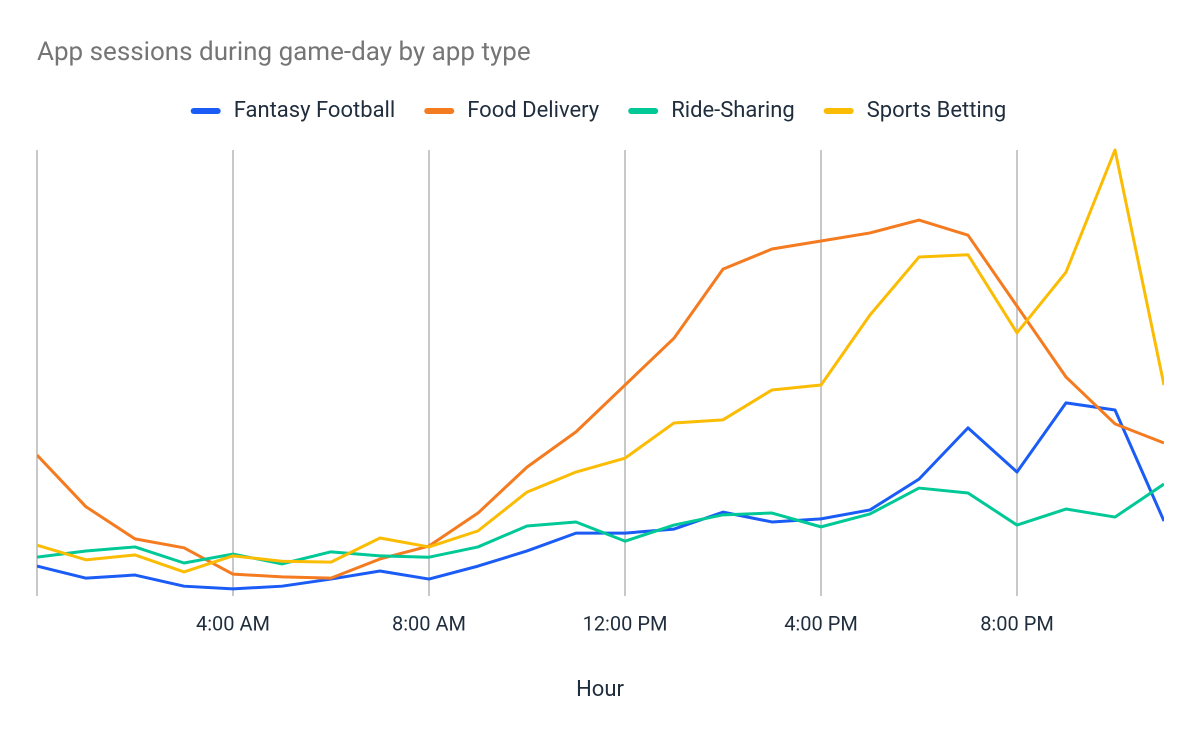 The height and width of the screenshot is (742, 1200). What do you see at coordinates (733, 110) in the screenshot?
I see `legend-label: Ride-Sharing` at bounding box center [733, 110].